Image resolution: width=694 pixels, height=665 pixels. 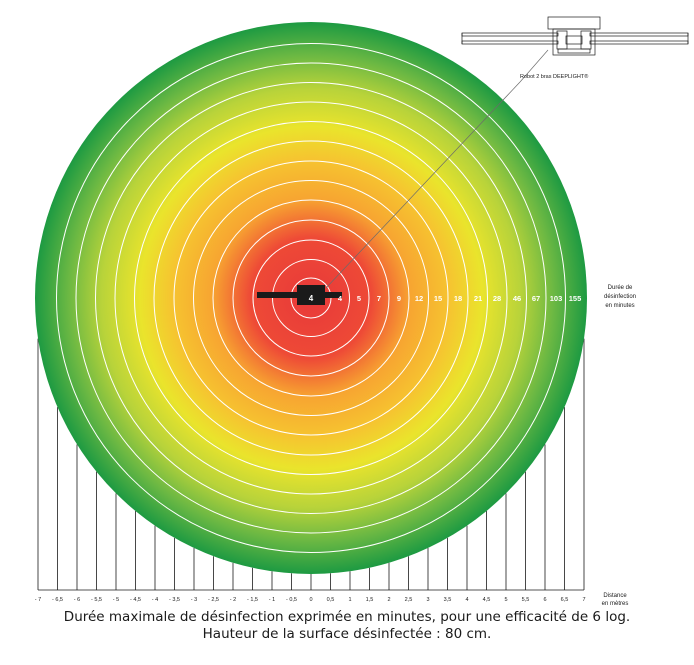 I want to click on robot-symbol, so click(x=299, y=295).